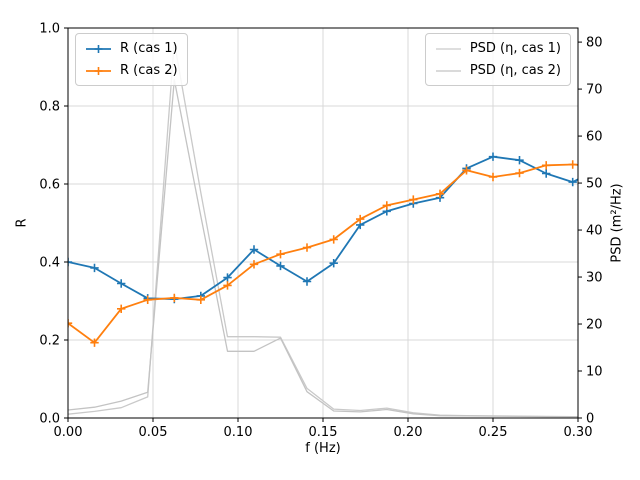  Describe the element at coordinates (49, 419) in the screenshot. I see `y-tick-label-left: 0.0` at that location.